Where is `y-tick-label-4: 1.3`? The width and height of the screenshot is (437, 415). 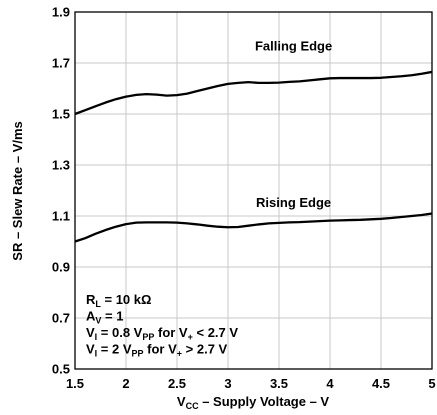 y-tick-label-4: 1.3 is located at coordinates (61, 165).